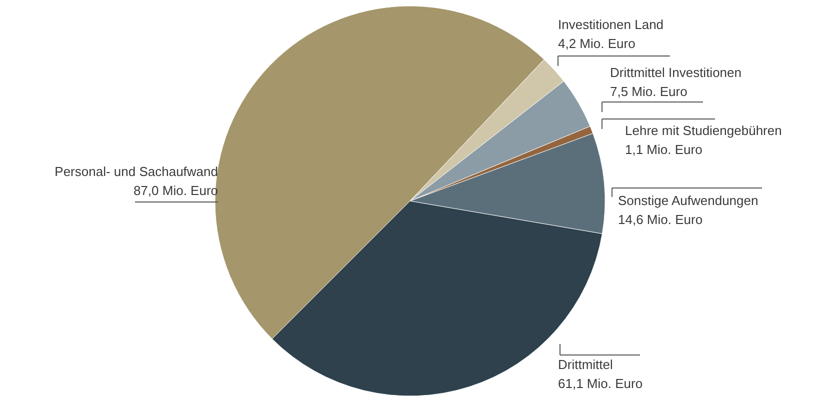  I want to click on data-label: 1,1 Mio. Euro, so click(663, 149).